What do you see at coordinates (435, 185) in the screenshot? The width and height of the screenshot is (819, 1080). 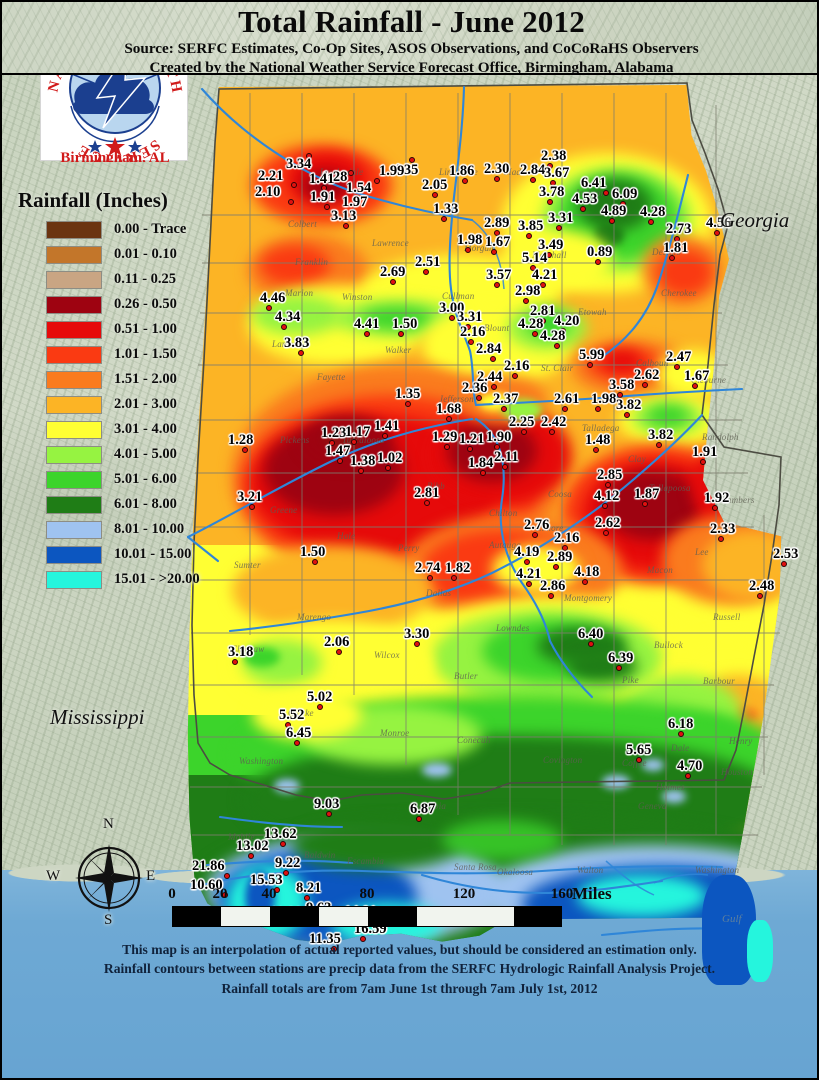 I see `station-rainfall-value: 2.05` at bounding box center [435, 185].